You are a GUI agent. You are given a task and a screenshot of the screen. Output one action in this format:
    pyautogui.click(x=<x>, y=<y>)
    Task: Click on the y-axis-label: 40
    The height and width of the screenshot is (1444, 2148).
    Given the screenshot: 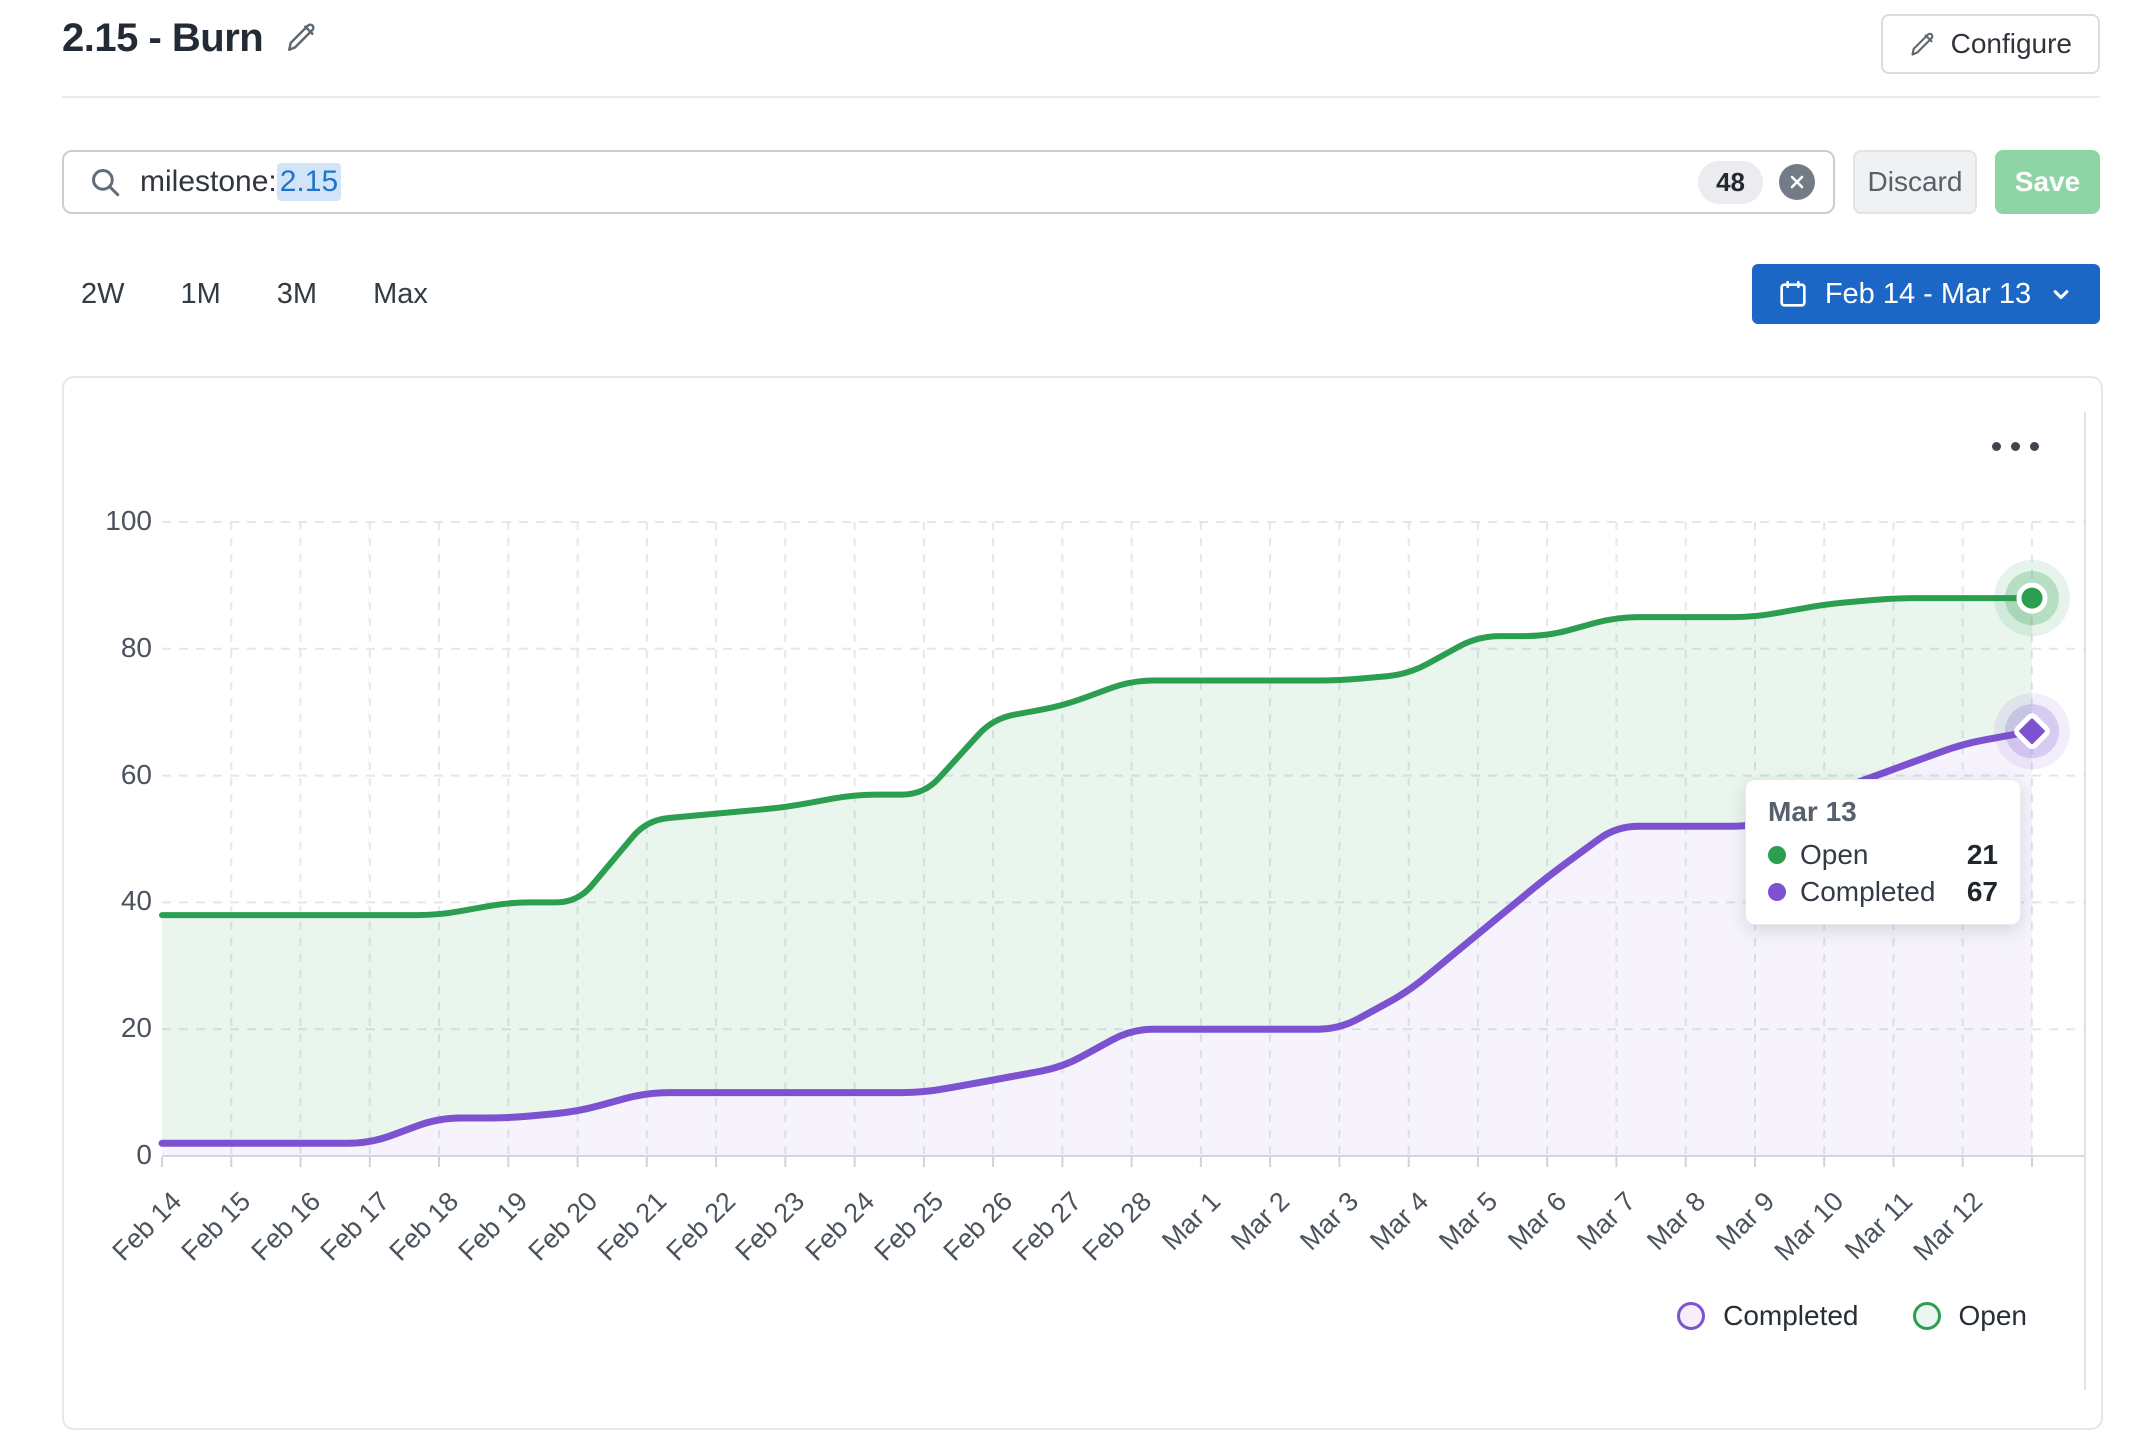 What is the action you would take?
    pyautogui.click(x=136, y=901)
    